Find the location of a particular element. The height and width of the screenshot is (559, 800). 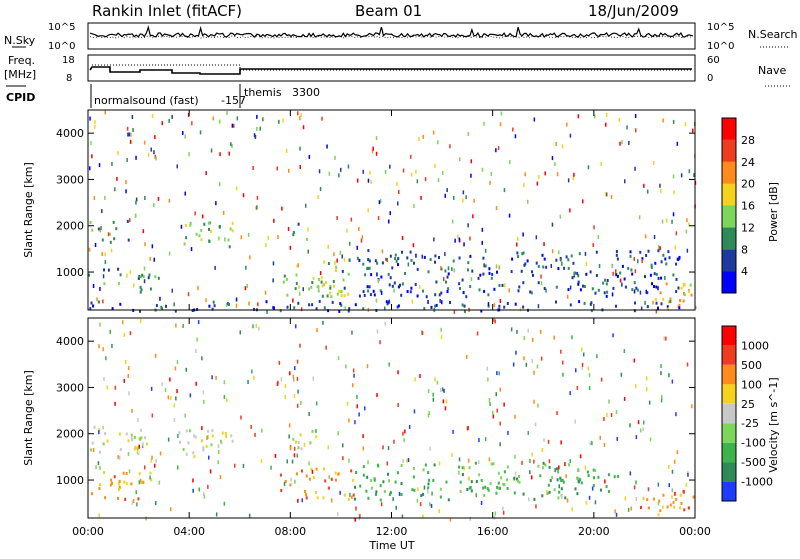

x-tick-label: 08:00 is located at coordinates (290, 531).